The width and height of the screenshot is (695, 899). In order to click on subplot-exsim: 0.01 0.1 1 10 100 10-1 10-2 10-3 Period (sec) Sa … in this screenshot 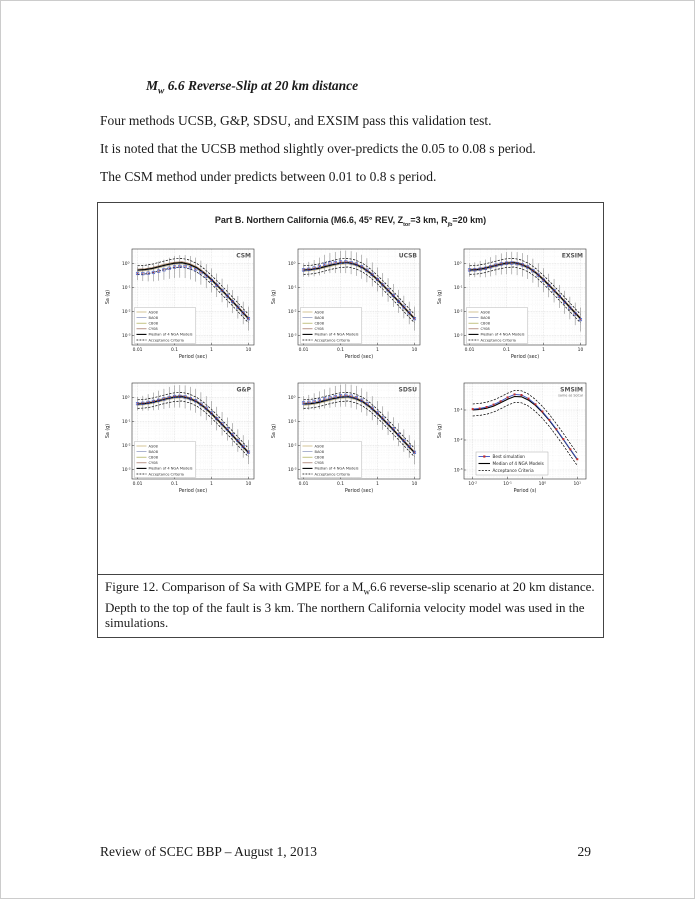, I will do `click(517, 302)`.